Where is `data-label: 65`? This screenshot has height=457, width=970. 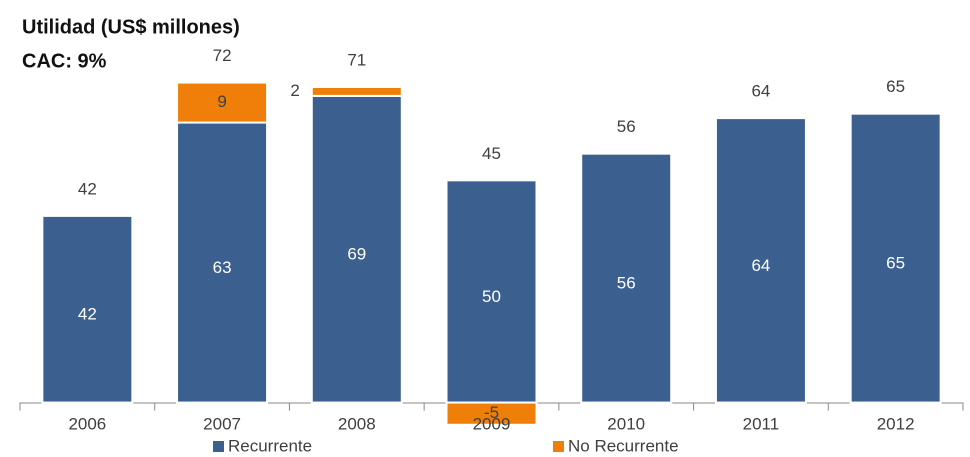
data-label: 65 is located at coordinates (895, 263).